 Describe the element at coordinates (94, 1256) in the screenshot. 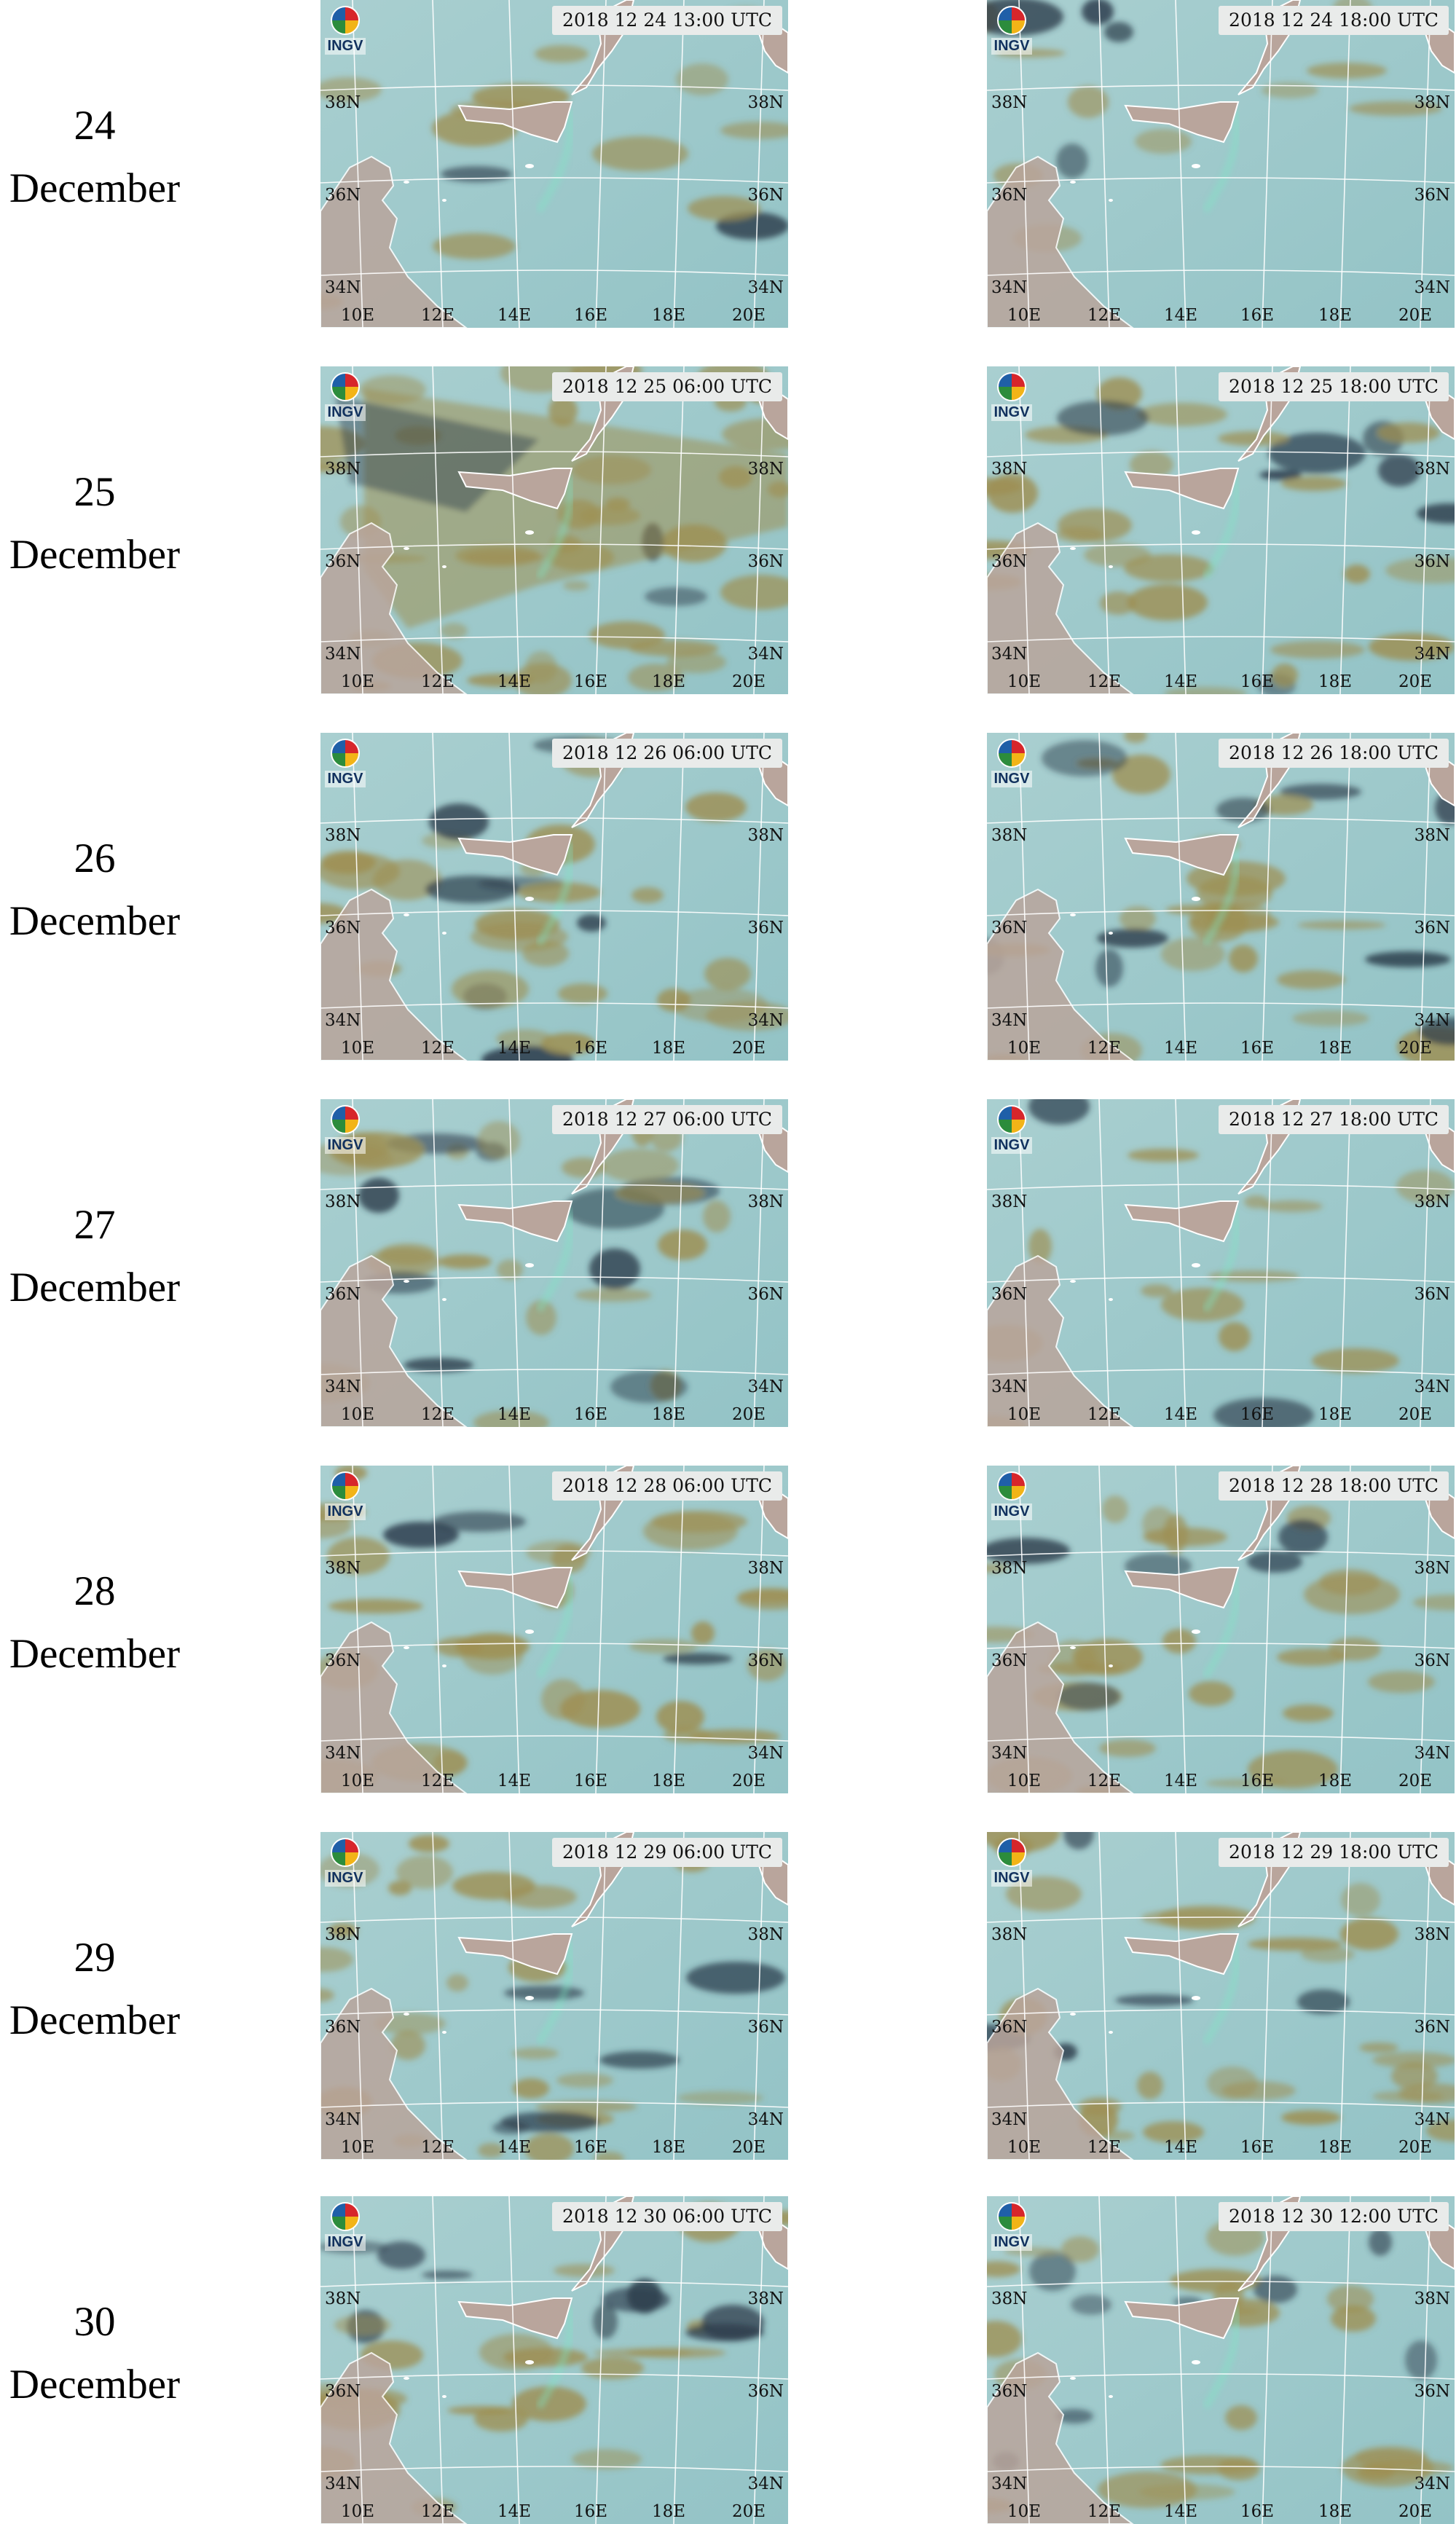

I see `day-label: 27 December` at that location.